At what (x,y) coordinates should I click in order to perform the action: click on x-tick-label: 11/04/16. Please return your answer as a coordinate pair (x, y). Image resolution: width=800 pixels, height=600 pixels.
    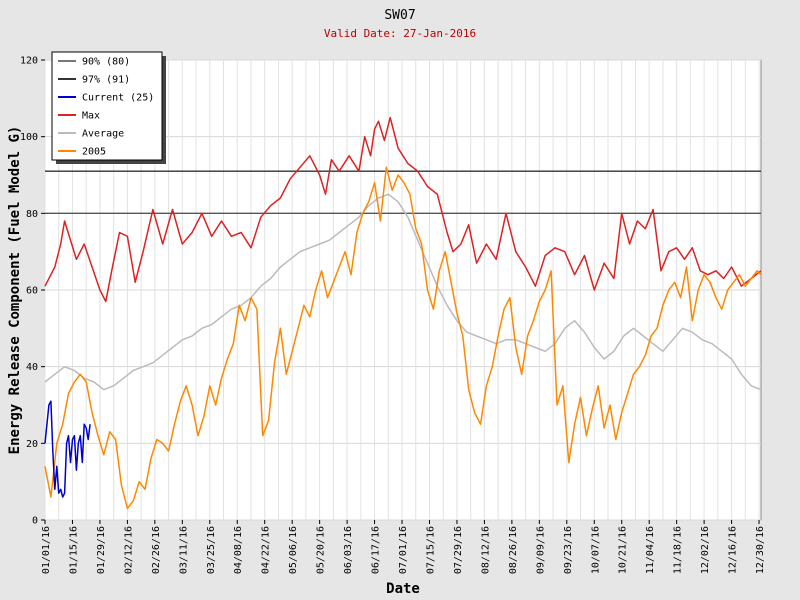
    Looking at the image, I should click on (650, 550).